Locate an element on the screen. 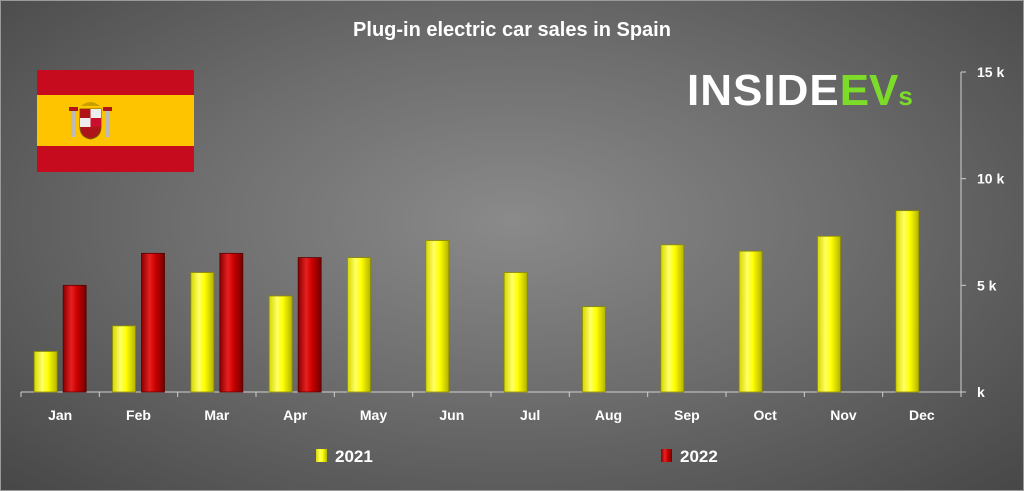 The image size is (1024, 491). legend-label-2021: 2021 is located at coordinates (354, 456).